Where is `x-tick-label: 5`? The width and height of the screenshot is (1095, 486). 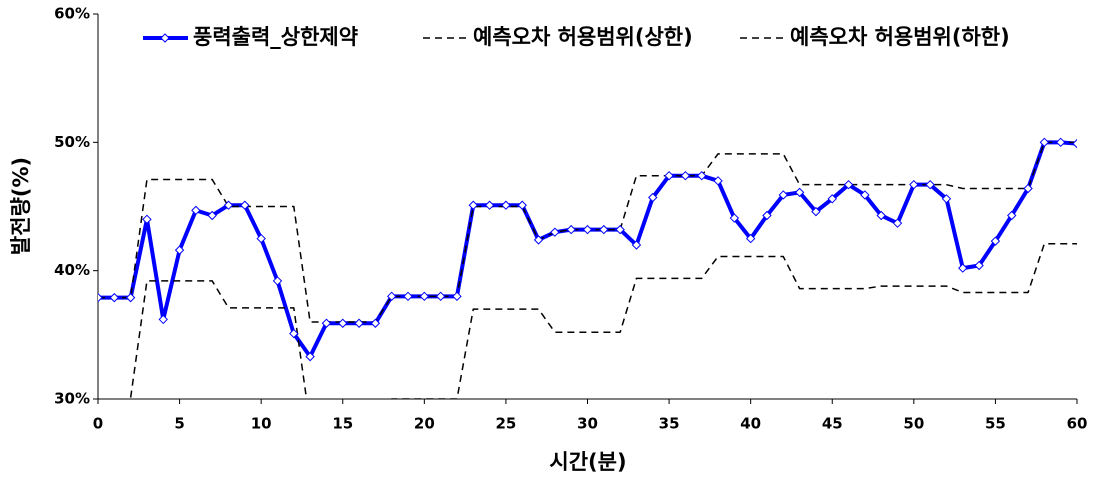 x-tick-label: 5 is located at coordinates (179, 424).